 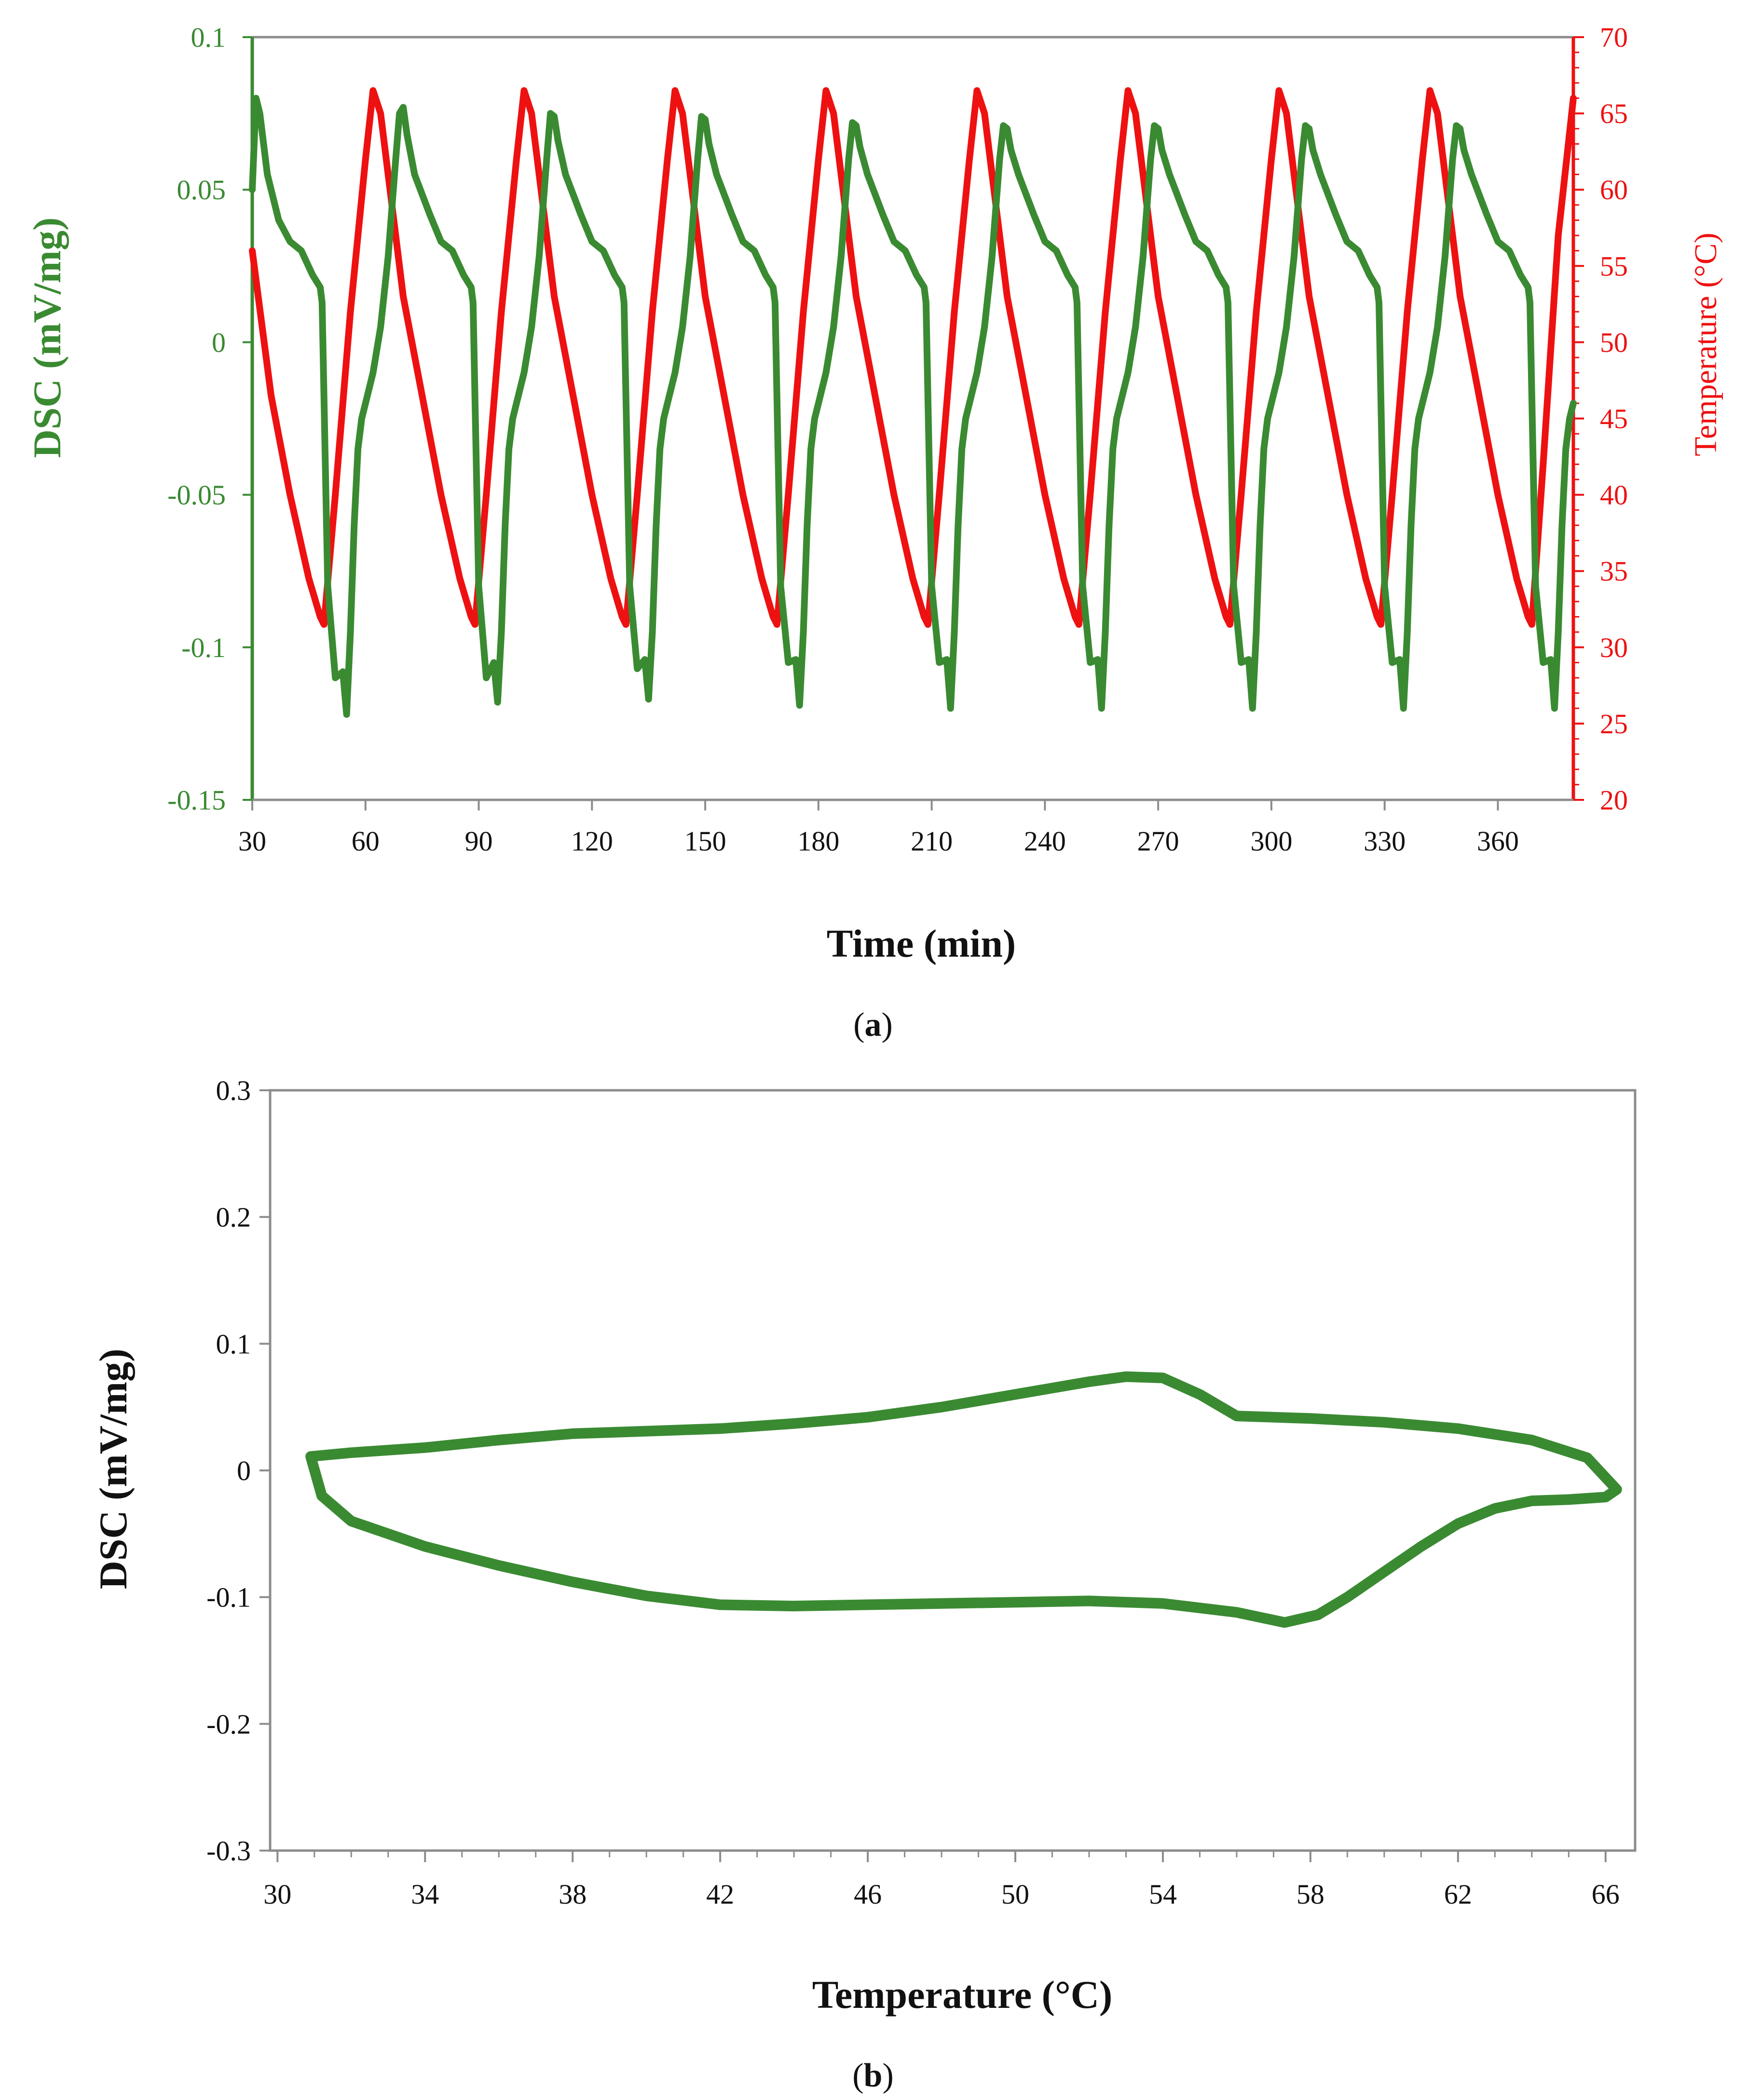 I want to click on panel-a-right-tick-label: 35, so click(x=1614, y=571).